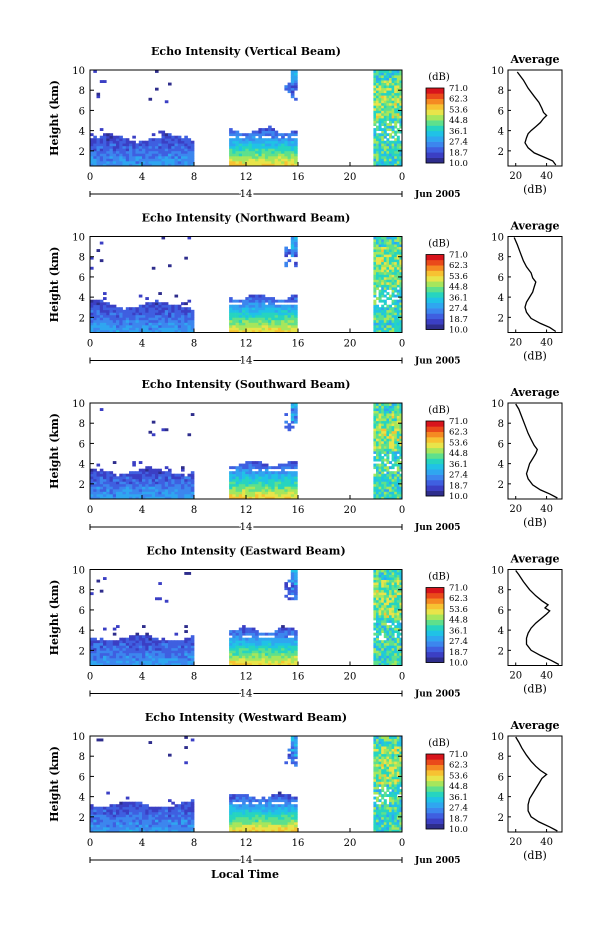 The width and height of the screenshot is (616, 934). Describe the element at coordinates (246, 451) in the screenshot. I see `heatmap-cells` at that location.